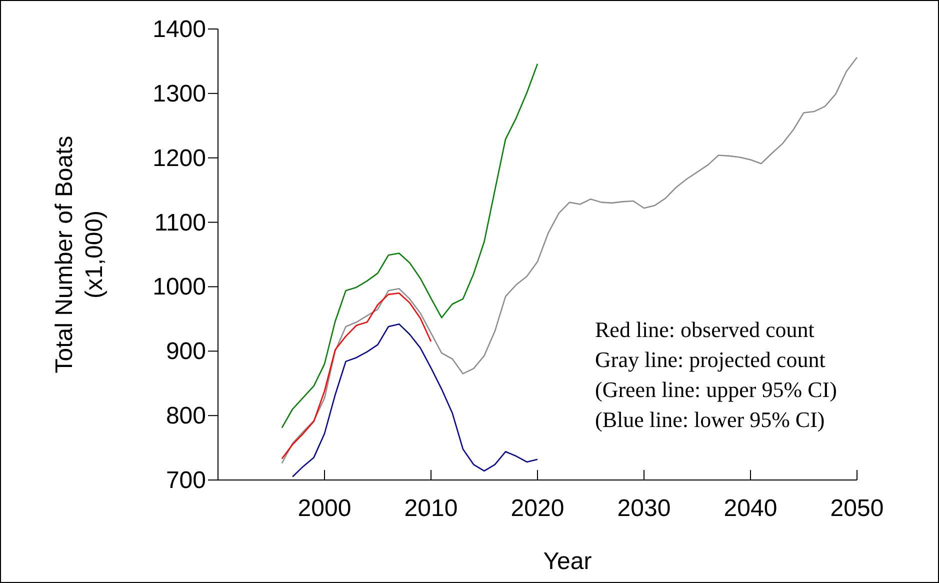 This screenshot has height=583, width=939. I want to click on y-tick-label: 800, so click(186, 416).